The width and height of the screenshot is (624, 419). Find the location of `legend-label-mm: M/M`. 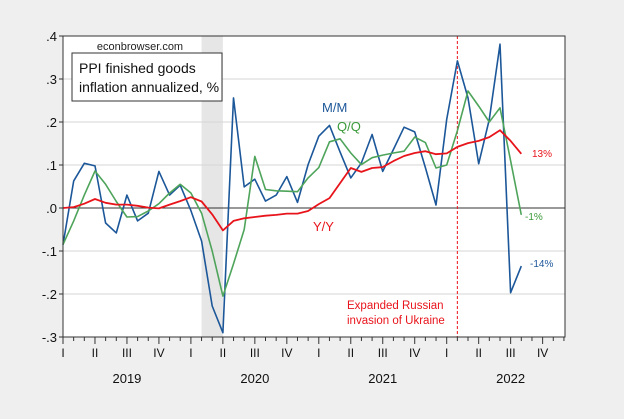

legend-label-mm: M/M is located at coordinates (334, 107).